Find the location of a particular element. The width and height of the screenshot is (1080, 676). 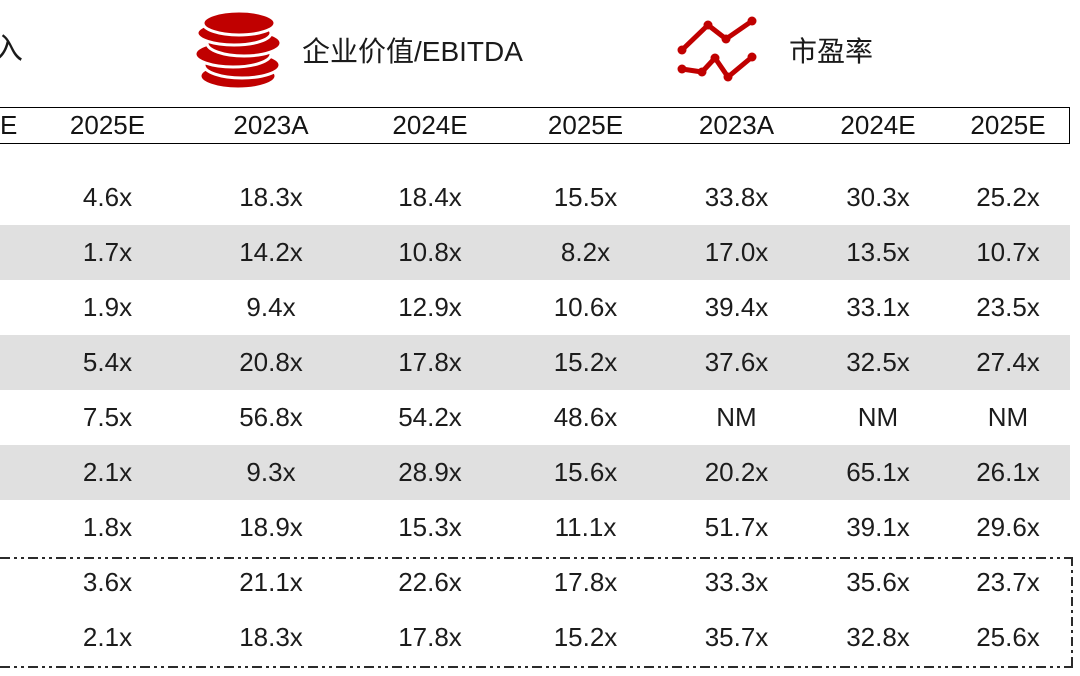

table-cell: 18.9x is located at coordinates (271, 527).